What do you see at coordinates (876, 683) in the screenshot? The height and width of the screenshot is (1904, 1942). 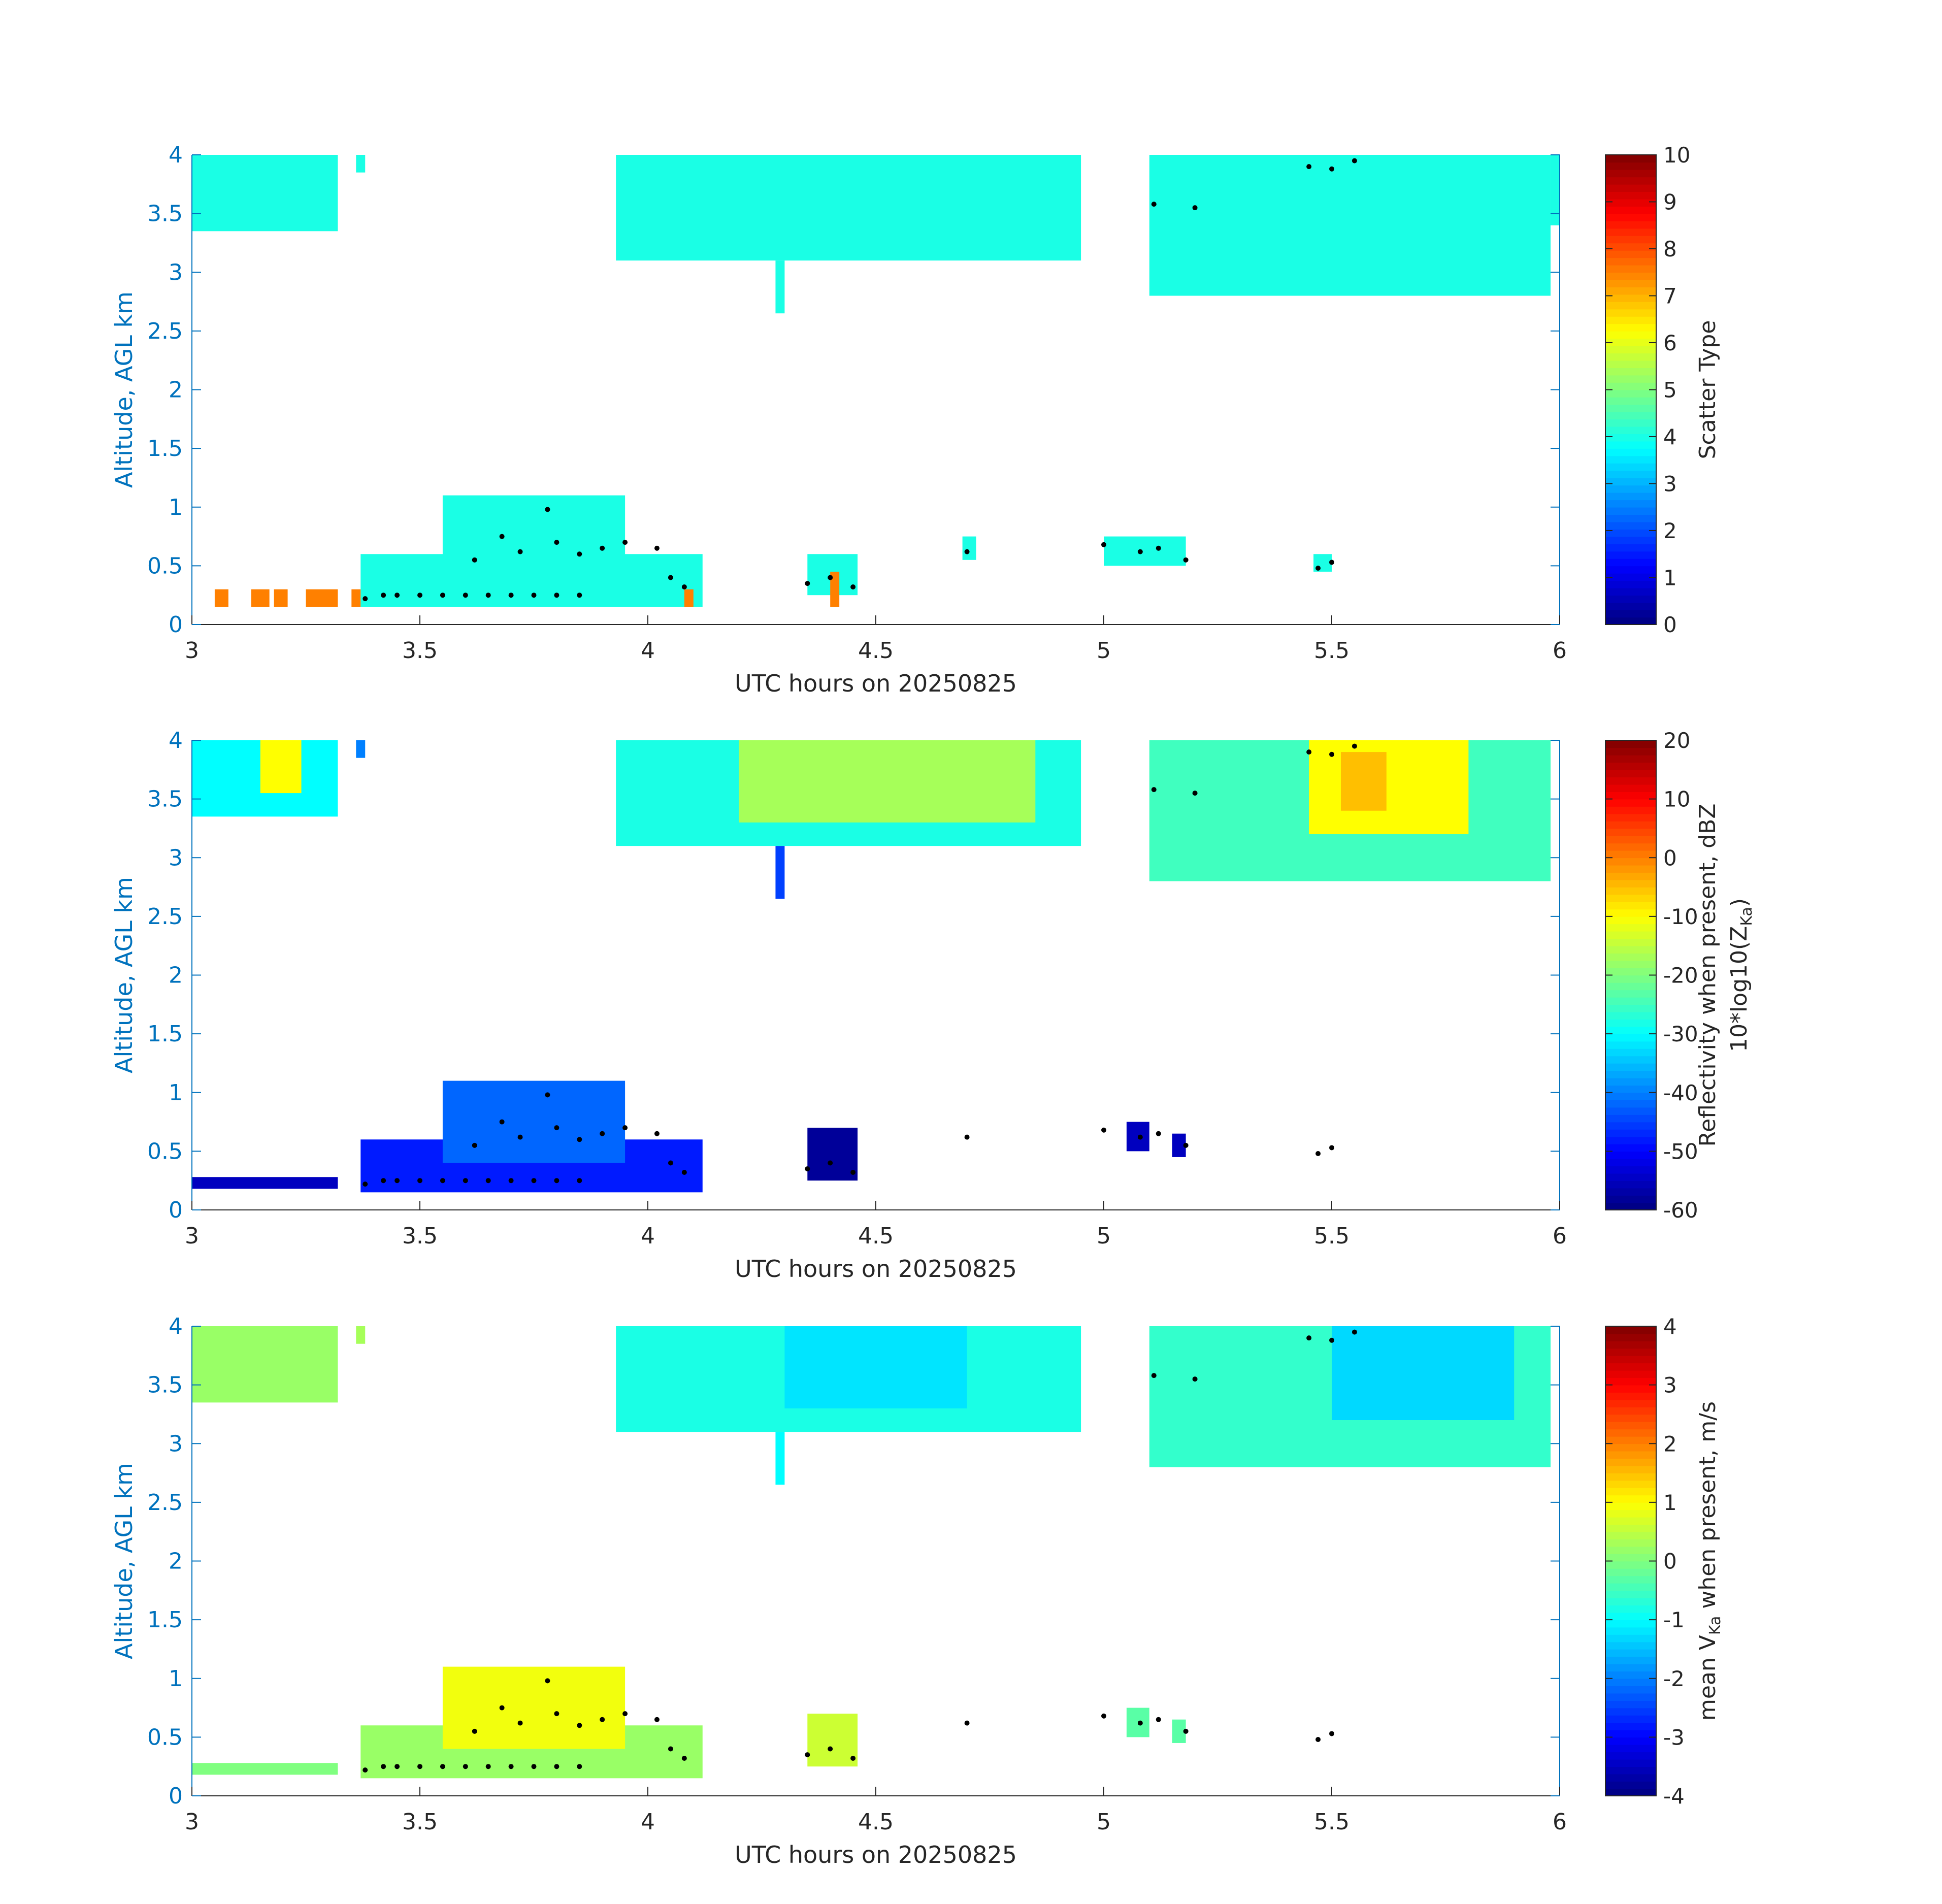 I see `x-axis-label: UTC hours on 20250825` at bounding box center [876, 683].